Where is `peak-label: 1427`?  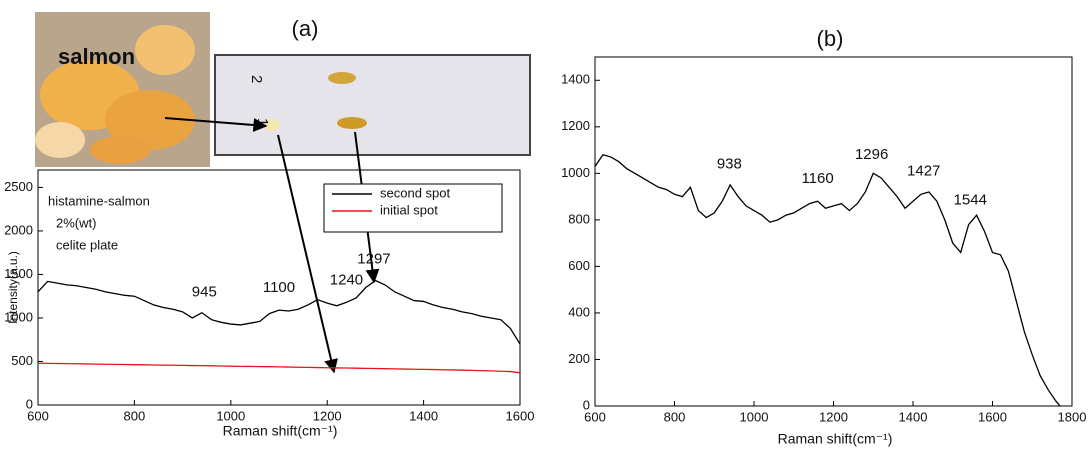 peak-label: 1427 is located at coordinates (923, 170).